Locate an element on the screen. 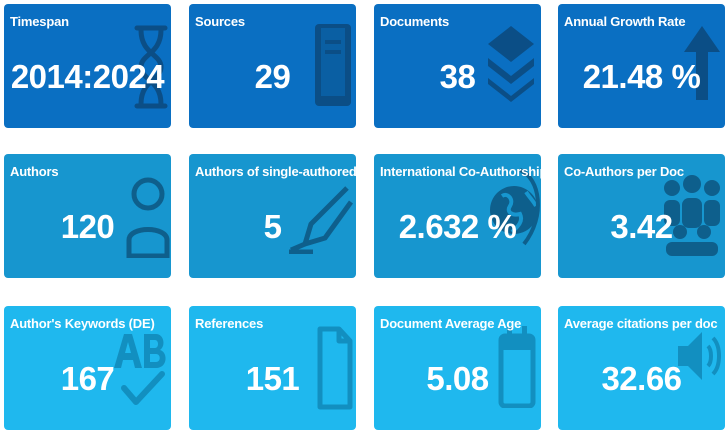 This screenshot has height=438, width=726. spell-check-icon is located at coordinates (140, 367).